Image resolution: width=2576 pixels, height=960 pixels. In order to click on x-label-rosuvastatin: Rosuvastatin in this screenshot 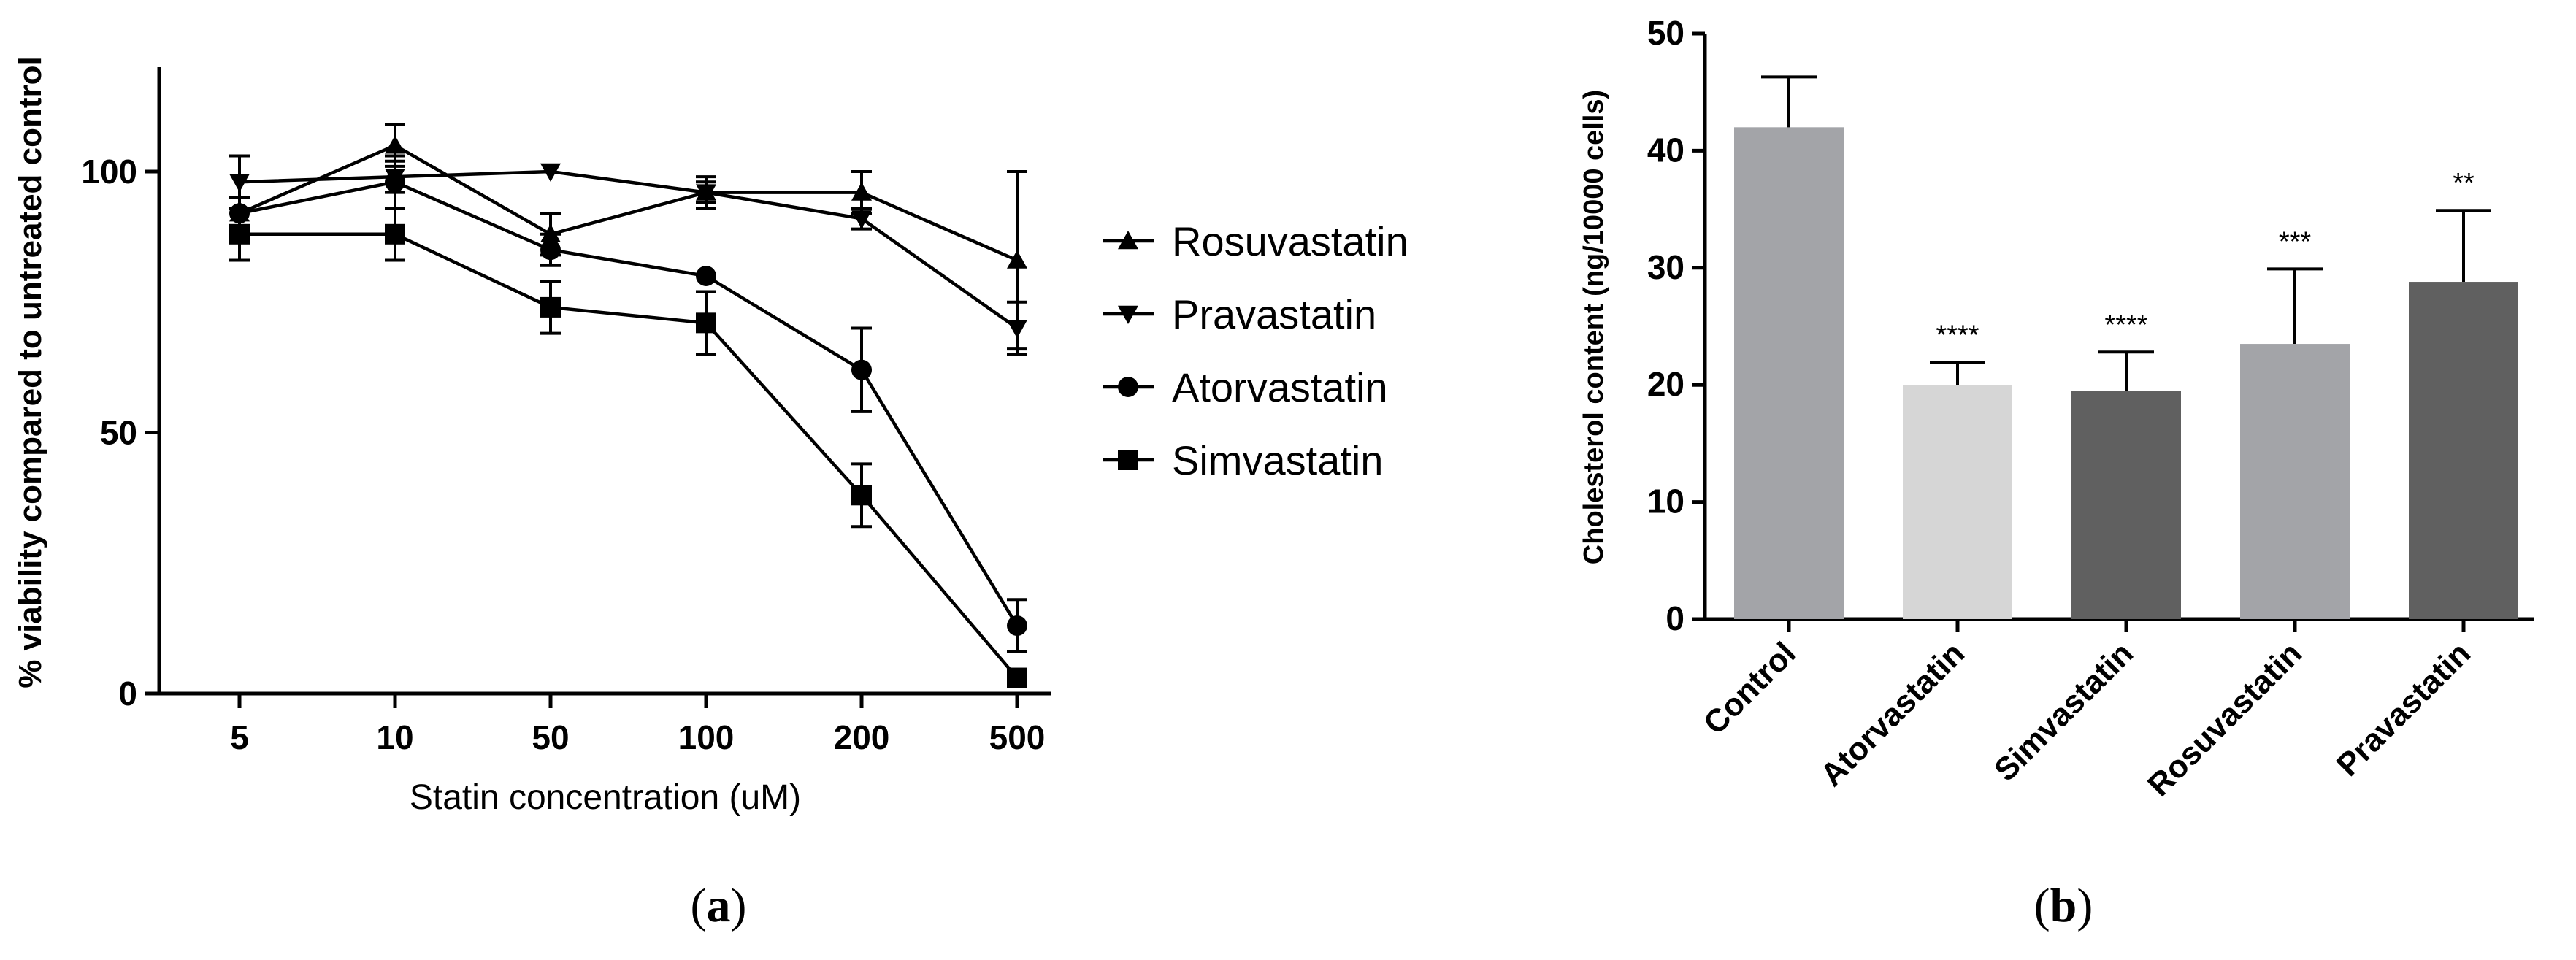, I will do `click(2225, 719)`.